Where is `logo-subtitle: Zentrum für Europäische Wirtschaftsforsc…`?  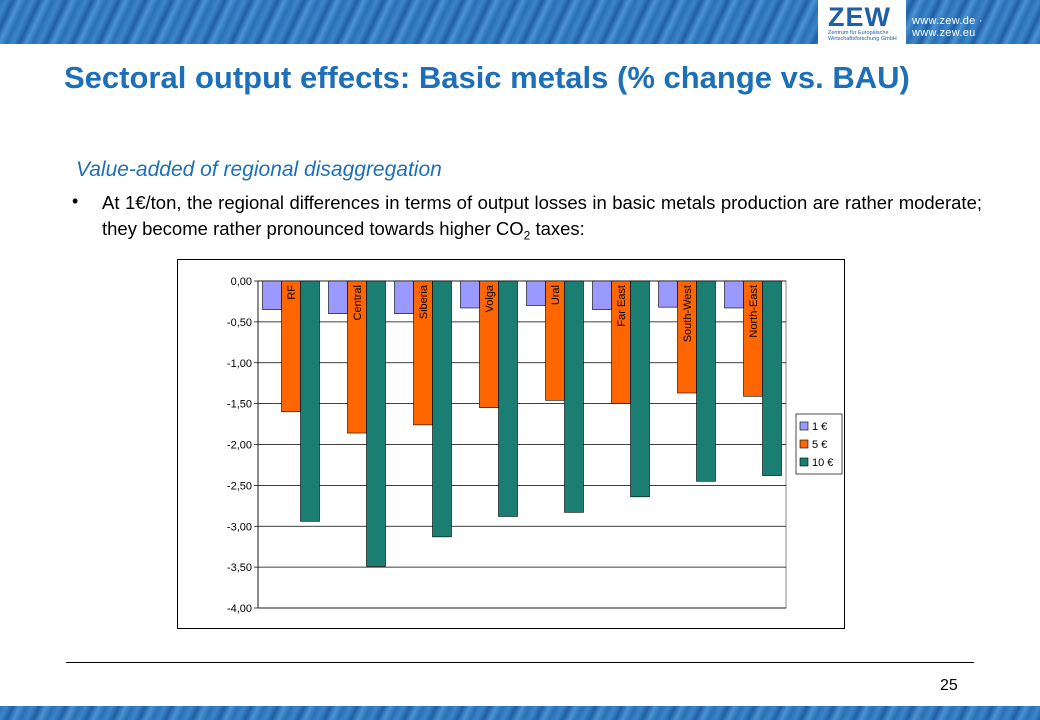
logo-subtitle: Zentrum für Europäische Wirtschaftsforsc… is located at coordinates (862, 36).